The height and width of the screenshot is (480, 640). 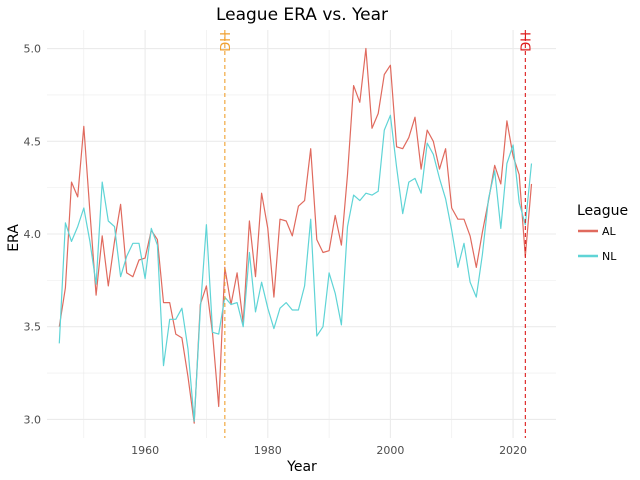 What do you see at coordinates (513, 450) in the screenshot?
I see `x-tick-label: 2020` at bounding box center [513, 450].